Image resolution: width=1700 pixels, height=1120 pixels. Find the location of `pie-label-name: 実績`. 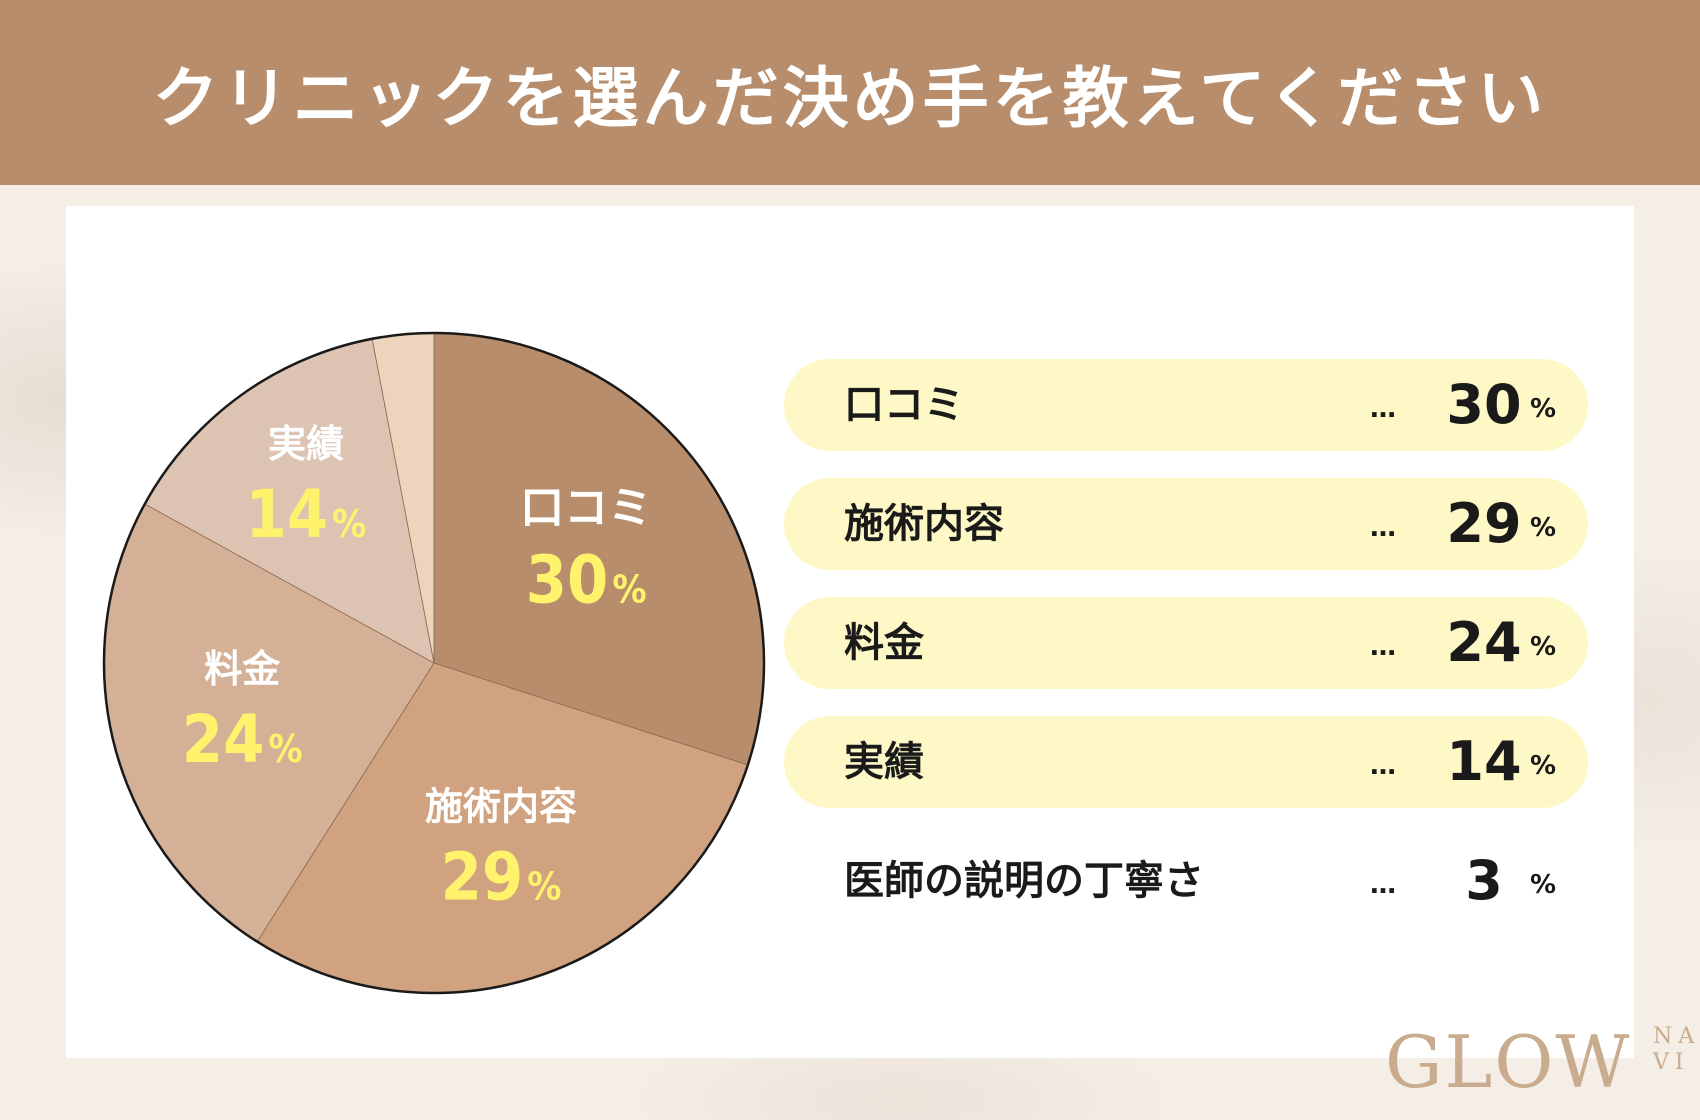

pie-label-name: 実績 is located at coordinates (306, 444).